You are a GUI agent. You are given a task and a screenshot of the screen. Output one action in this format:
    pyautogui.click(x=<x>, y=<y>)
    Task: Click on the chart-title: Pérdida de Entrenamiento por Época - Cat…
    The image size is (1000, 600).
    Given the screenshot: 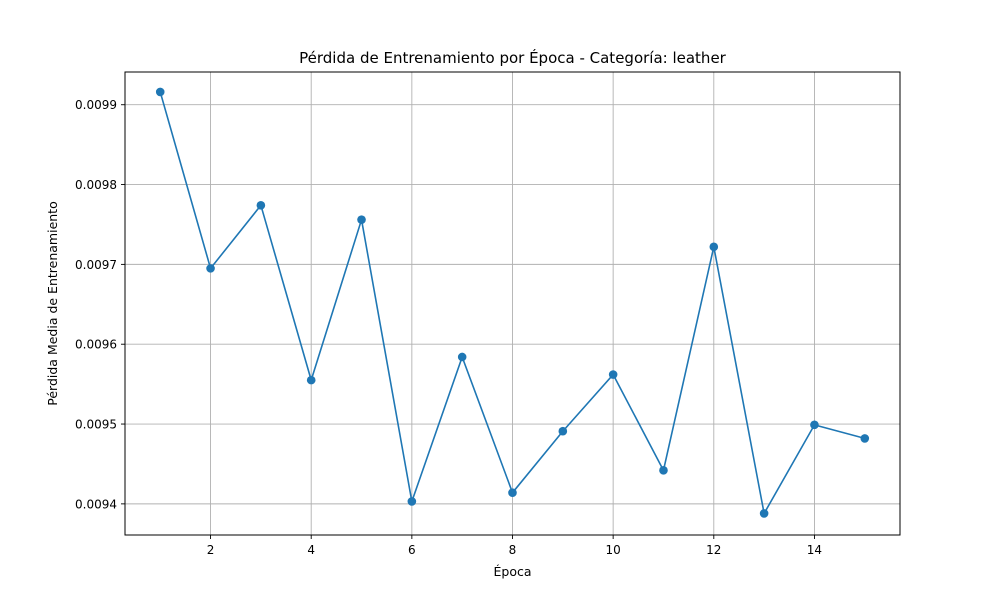 What is the action you would take?
    pyautogui.click(x=513, y=57)
    